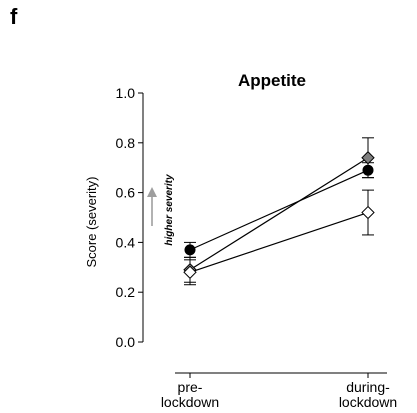  Describe the element at coordinates (126, 143) in the screenshot. I see `y-tick-label: 0.8` at that location.